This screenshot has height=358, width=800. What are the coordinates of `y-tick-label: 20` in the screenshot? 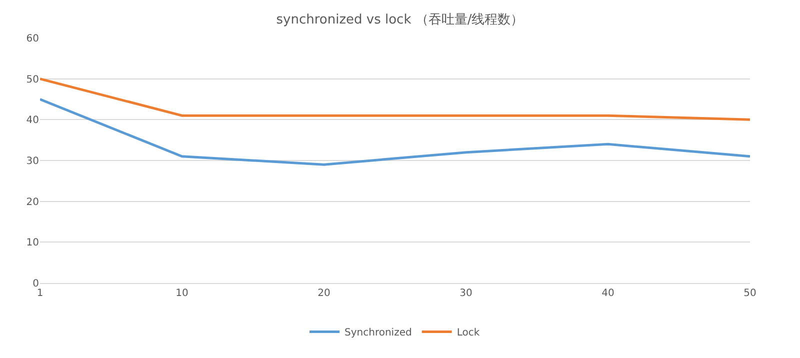 It's located at (32, 202).